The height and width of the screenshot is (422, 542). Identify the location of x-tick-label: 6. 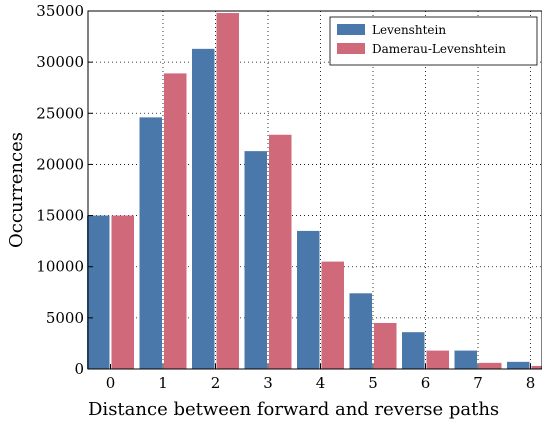
(426, 383).